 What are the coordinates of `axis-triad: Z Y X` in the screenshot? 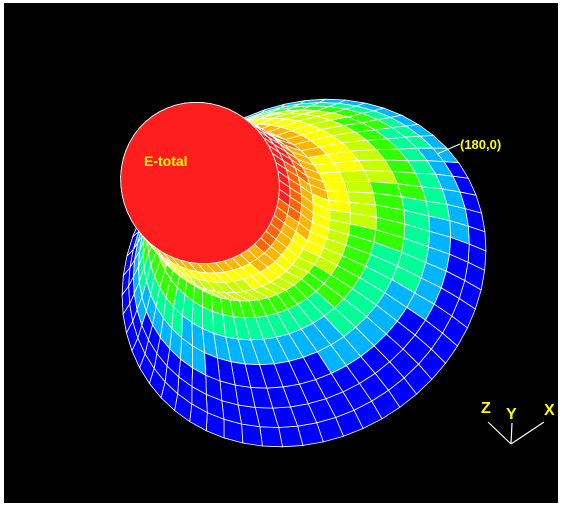 It's located at (518, 422).